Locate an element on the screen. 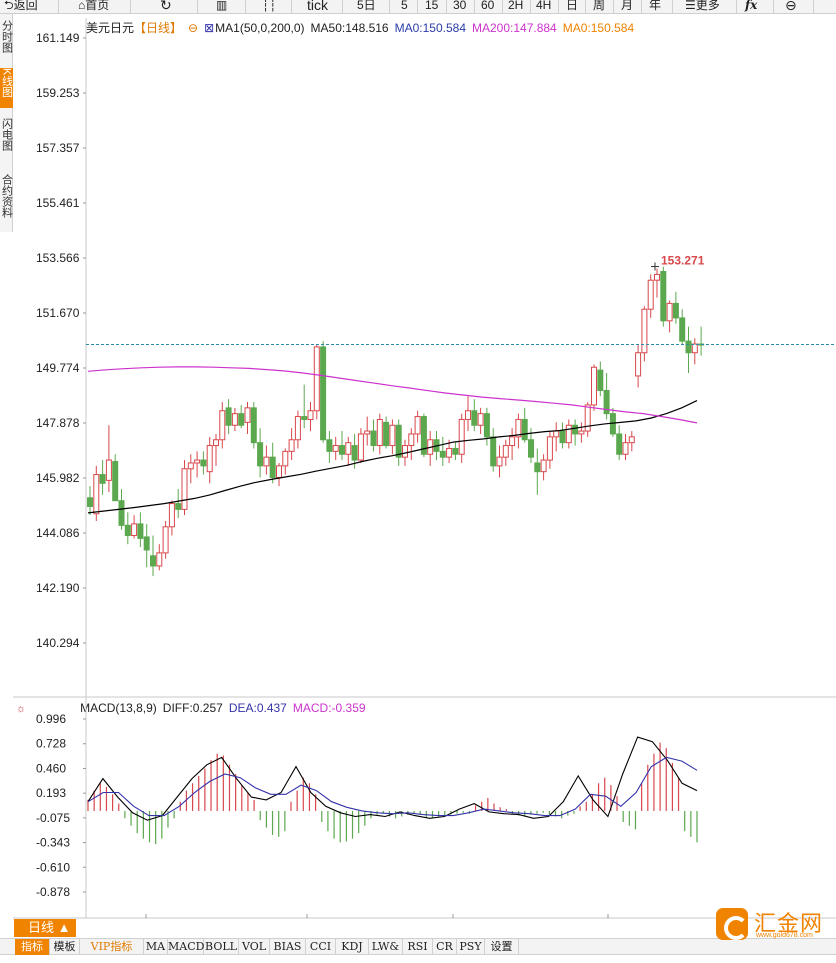 Image resolution: width=836 pixels, height=963 pixels. indicator-tab: VOL is located at coordinates (254, 947).